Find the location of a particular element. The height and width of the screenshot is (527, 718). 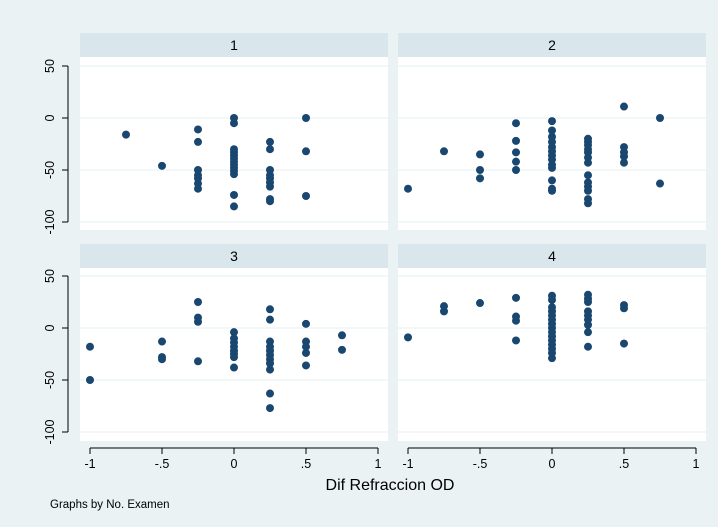

panel-strip-label-1: 1 is located at coordinates (234, 45).